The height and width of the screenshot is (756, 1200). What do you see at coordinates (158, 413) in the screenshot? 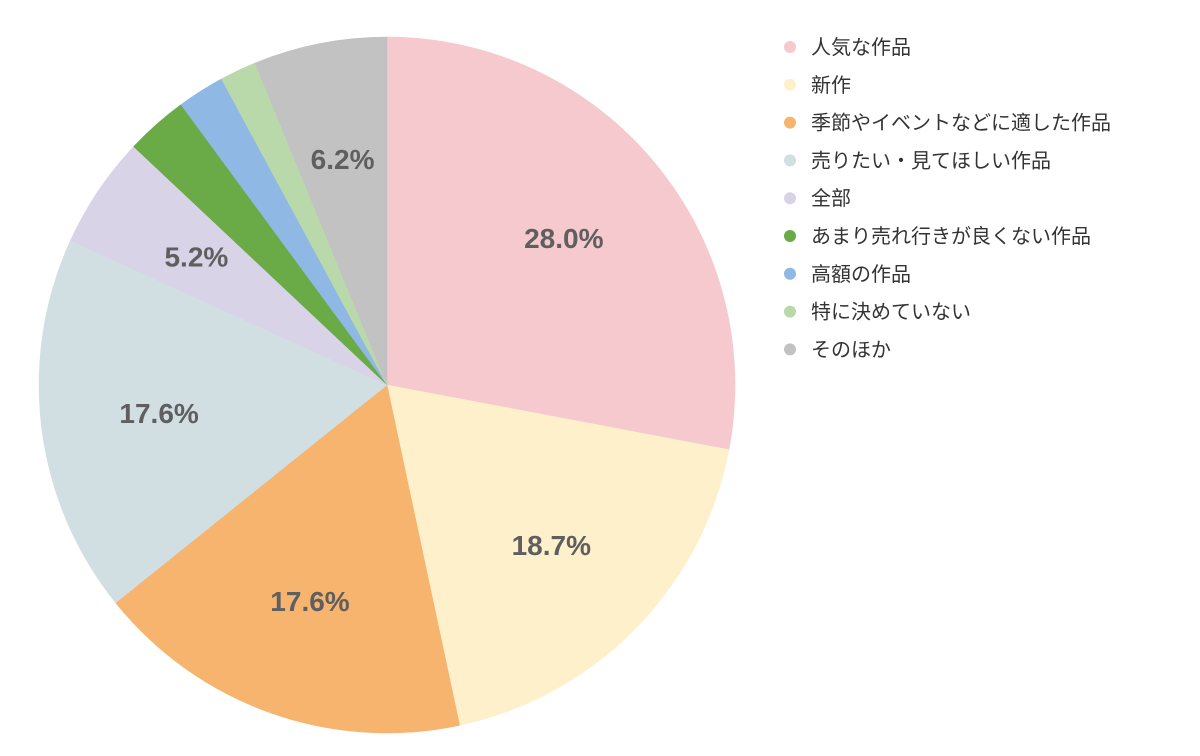
I see `data-label-4: 17.6%` at bounding box center [158, 413].